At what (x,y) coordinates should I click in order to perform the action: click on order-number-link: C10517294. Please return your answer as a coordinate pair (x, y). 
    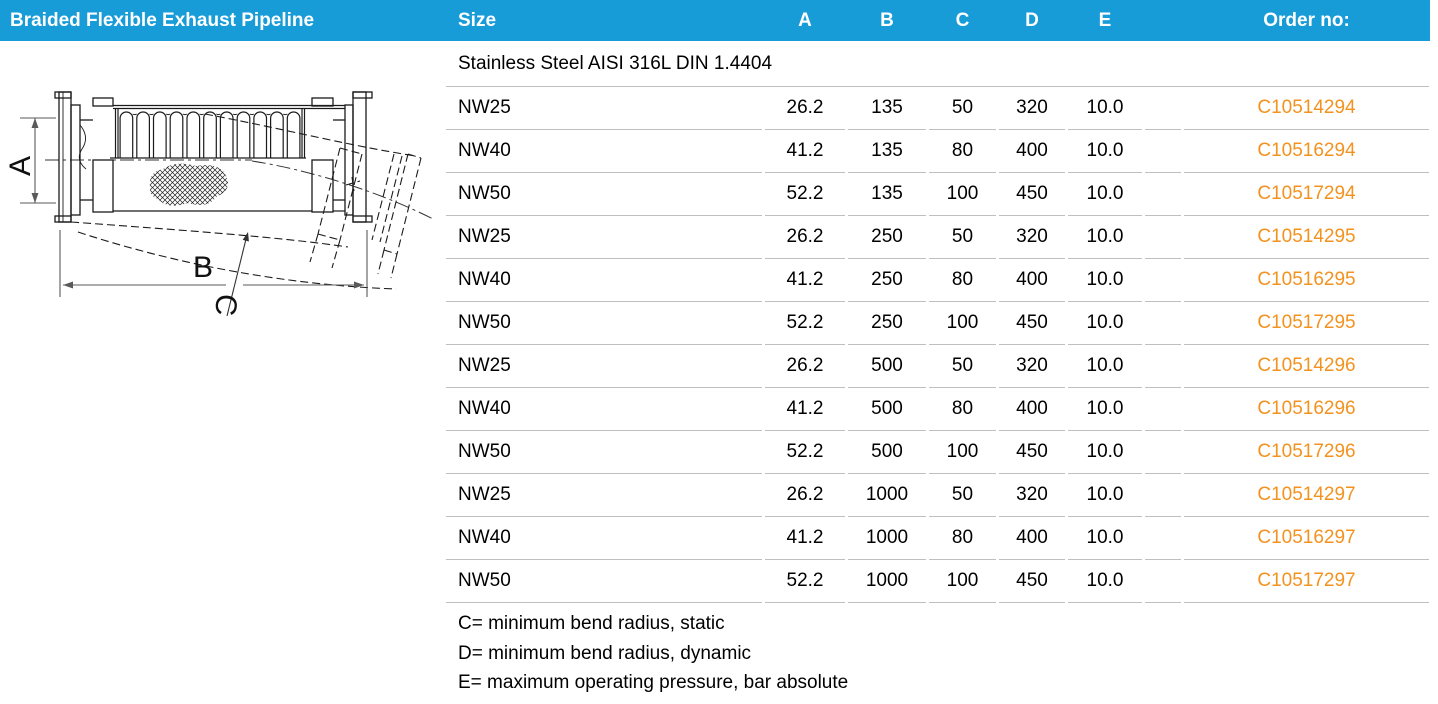
    Looking at the image, I should click on (1306, 194).